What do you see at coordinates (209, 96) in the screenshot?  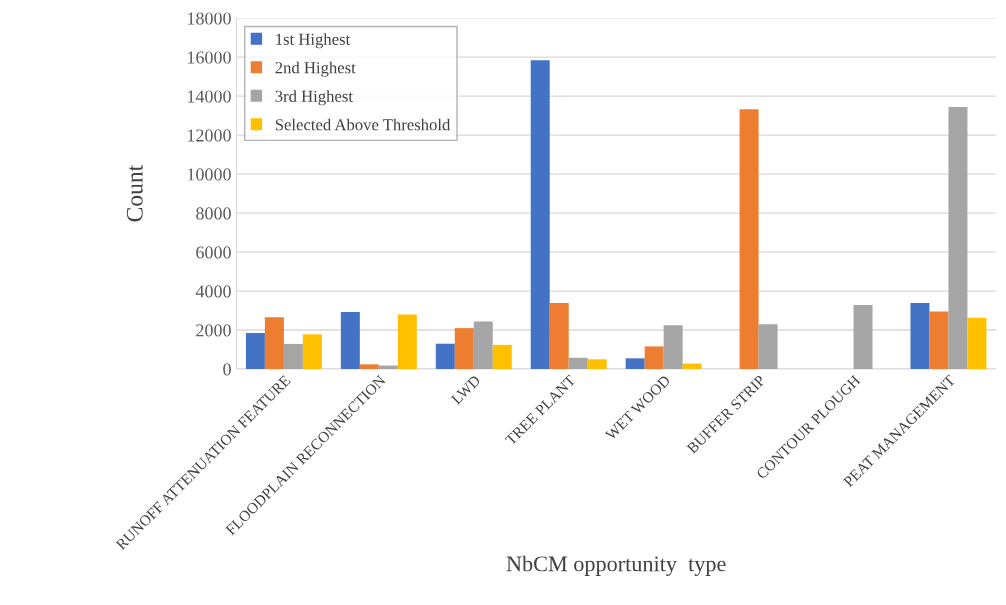 I see `y-tick-label: 14000` at bounding box center [209, 96].